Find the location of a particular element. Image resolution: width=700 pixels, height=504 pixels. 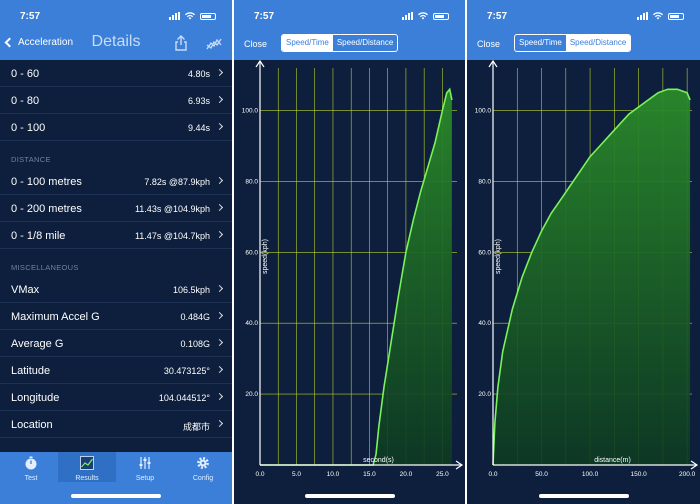

tab-results: Results is located at coordinates (87, 467).